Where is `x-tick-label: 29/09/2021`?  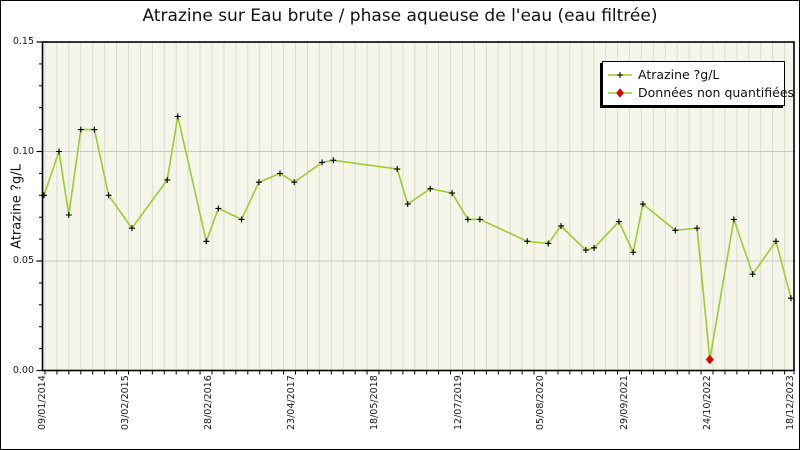
x-tick-label: 29/09/2021 is located at coordinates (624, 402).